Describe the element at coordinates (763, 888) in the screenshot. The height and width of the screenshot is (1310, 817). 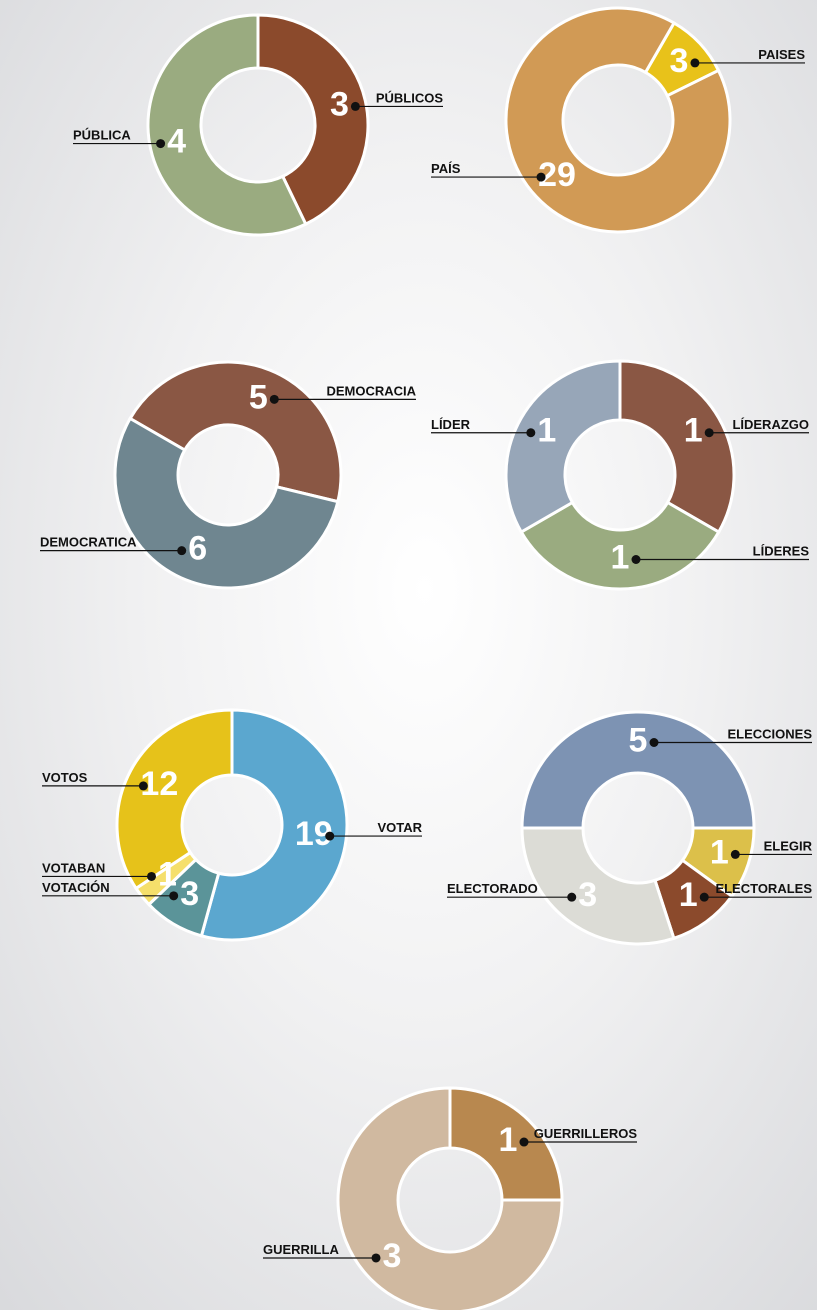
I see `slice-name: ELECTORALES` at that location.